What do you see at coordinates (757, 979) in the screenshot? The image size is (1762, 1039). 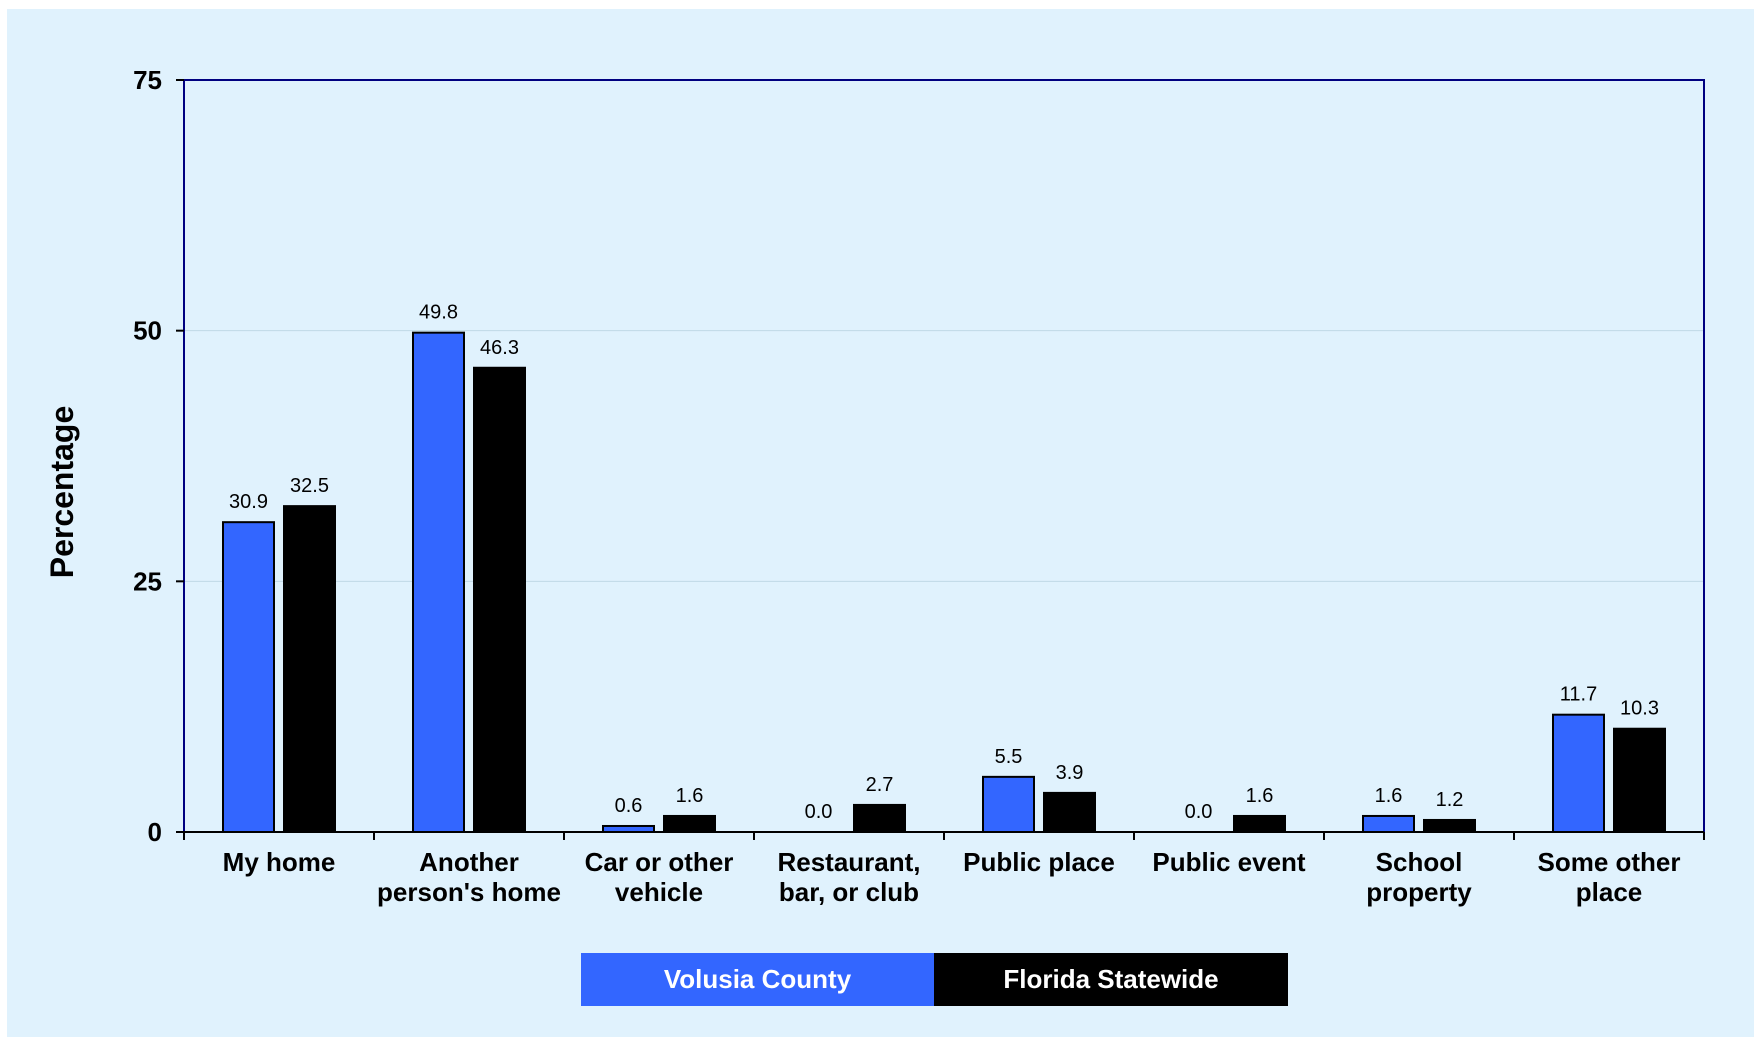 I see `legend-item-volusia-county: Volusia County` at bounding box center [757, 979].